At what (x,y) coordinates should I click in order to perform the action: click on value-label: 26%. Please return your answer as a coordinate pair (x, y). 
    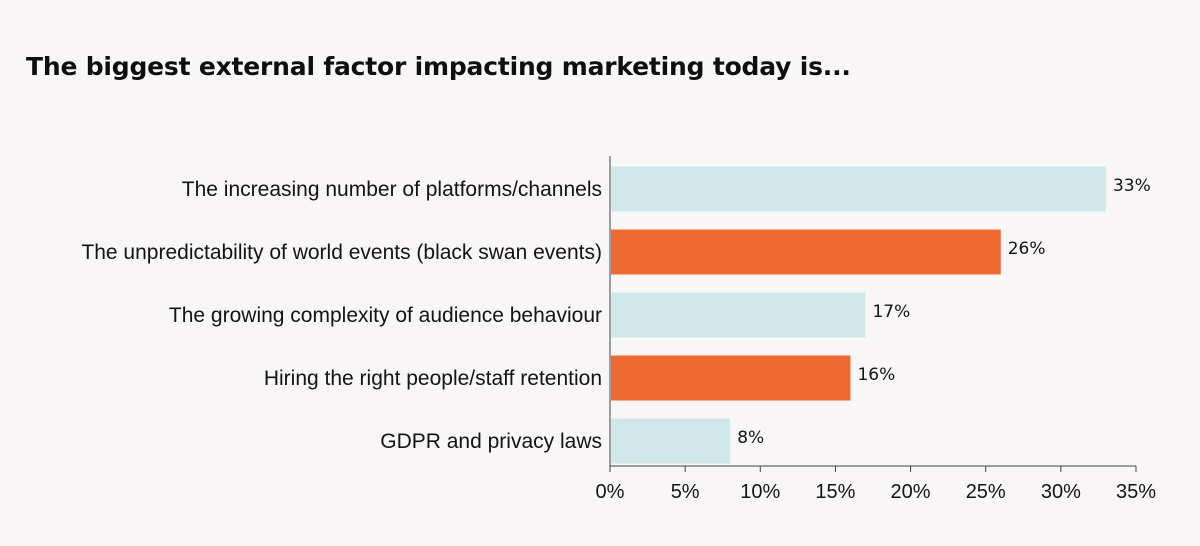
    Looking at the image, I should click on (1027, 249).